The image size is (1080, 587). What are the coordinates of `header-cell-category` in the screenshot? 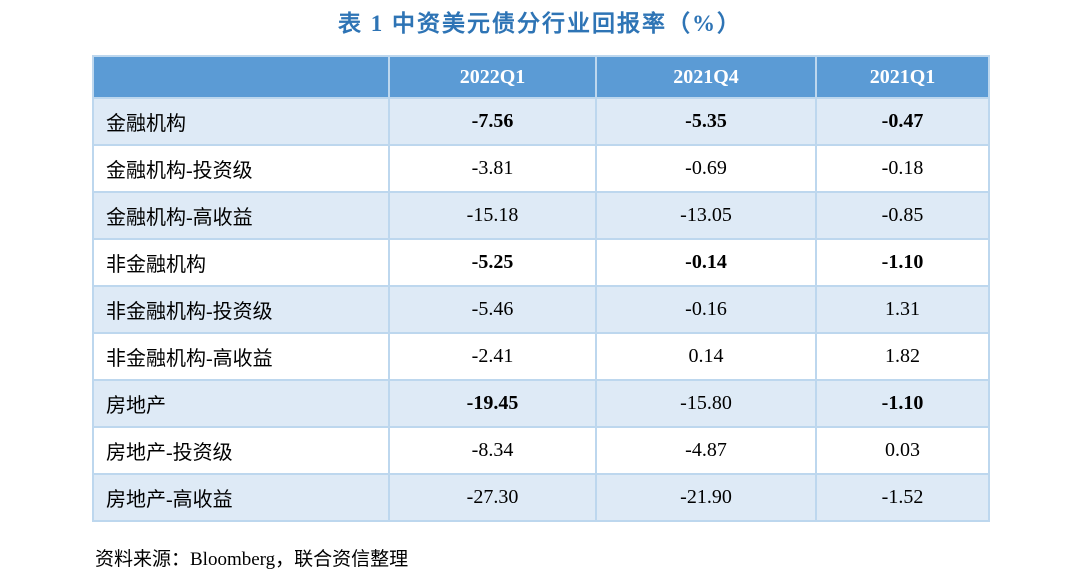 It's located at (241, 77).